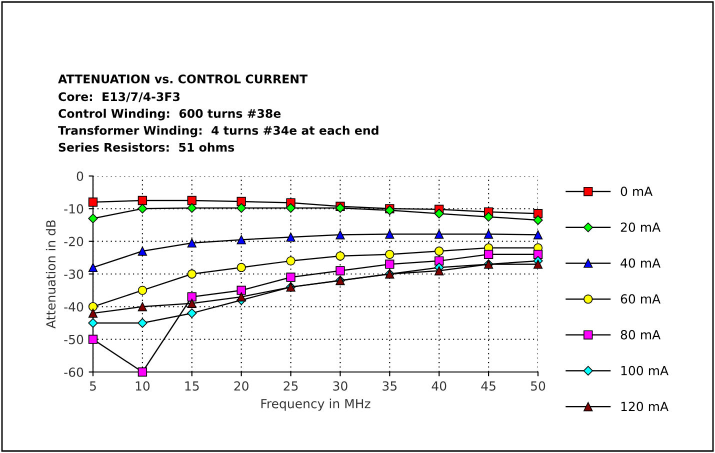  Describe the element at coordinates (74, 307) in the screenshot. I see `y-tick-label: -40` at that location.